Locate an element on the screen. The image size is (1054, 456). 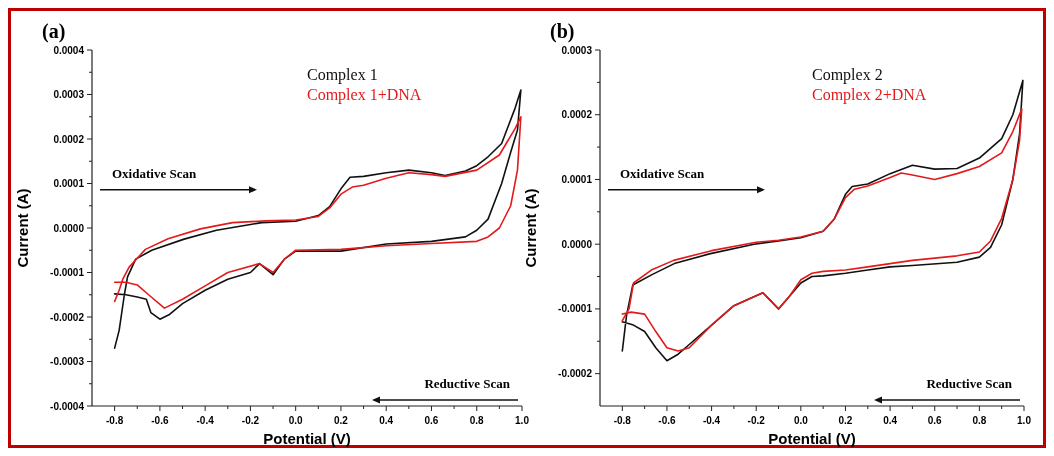
y-tick-label: 0.0004 is located at coordinates (69, 50).